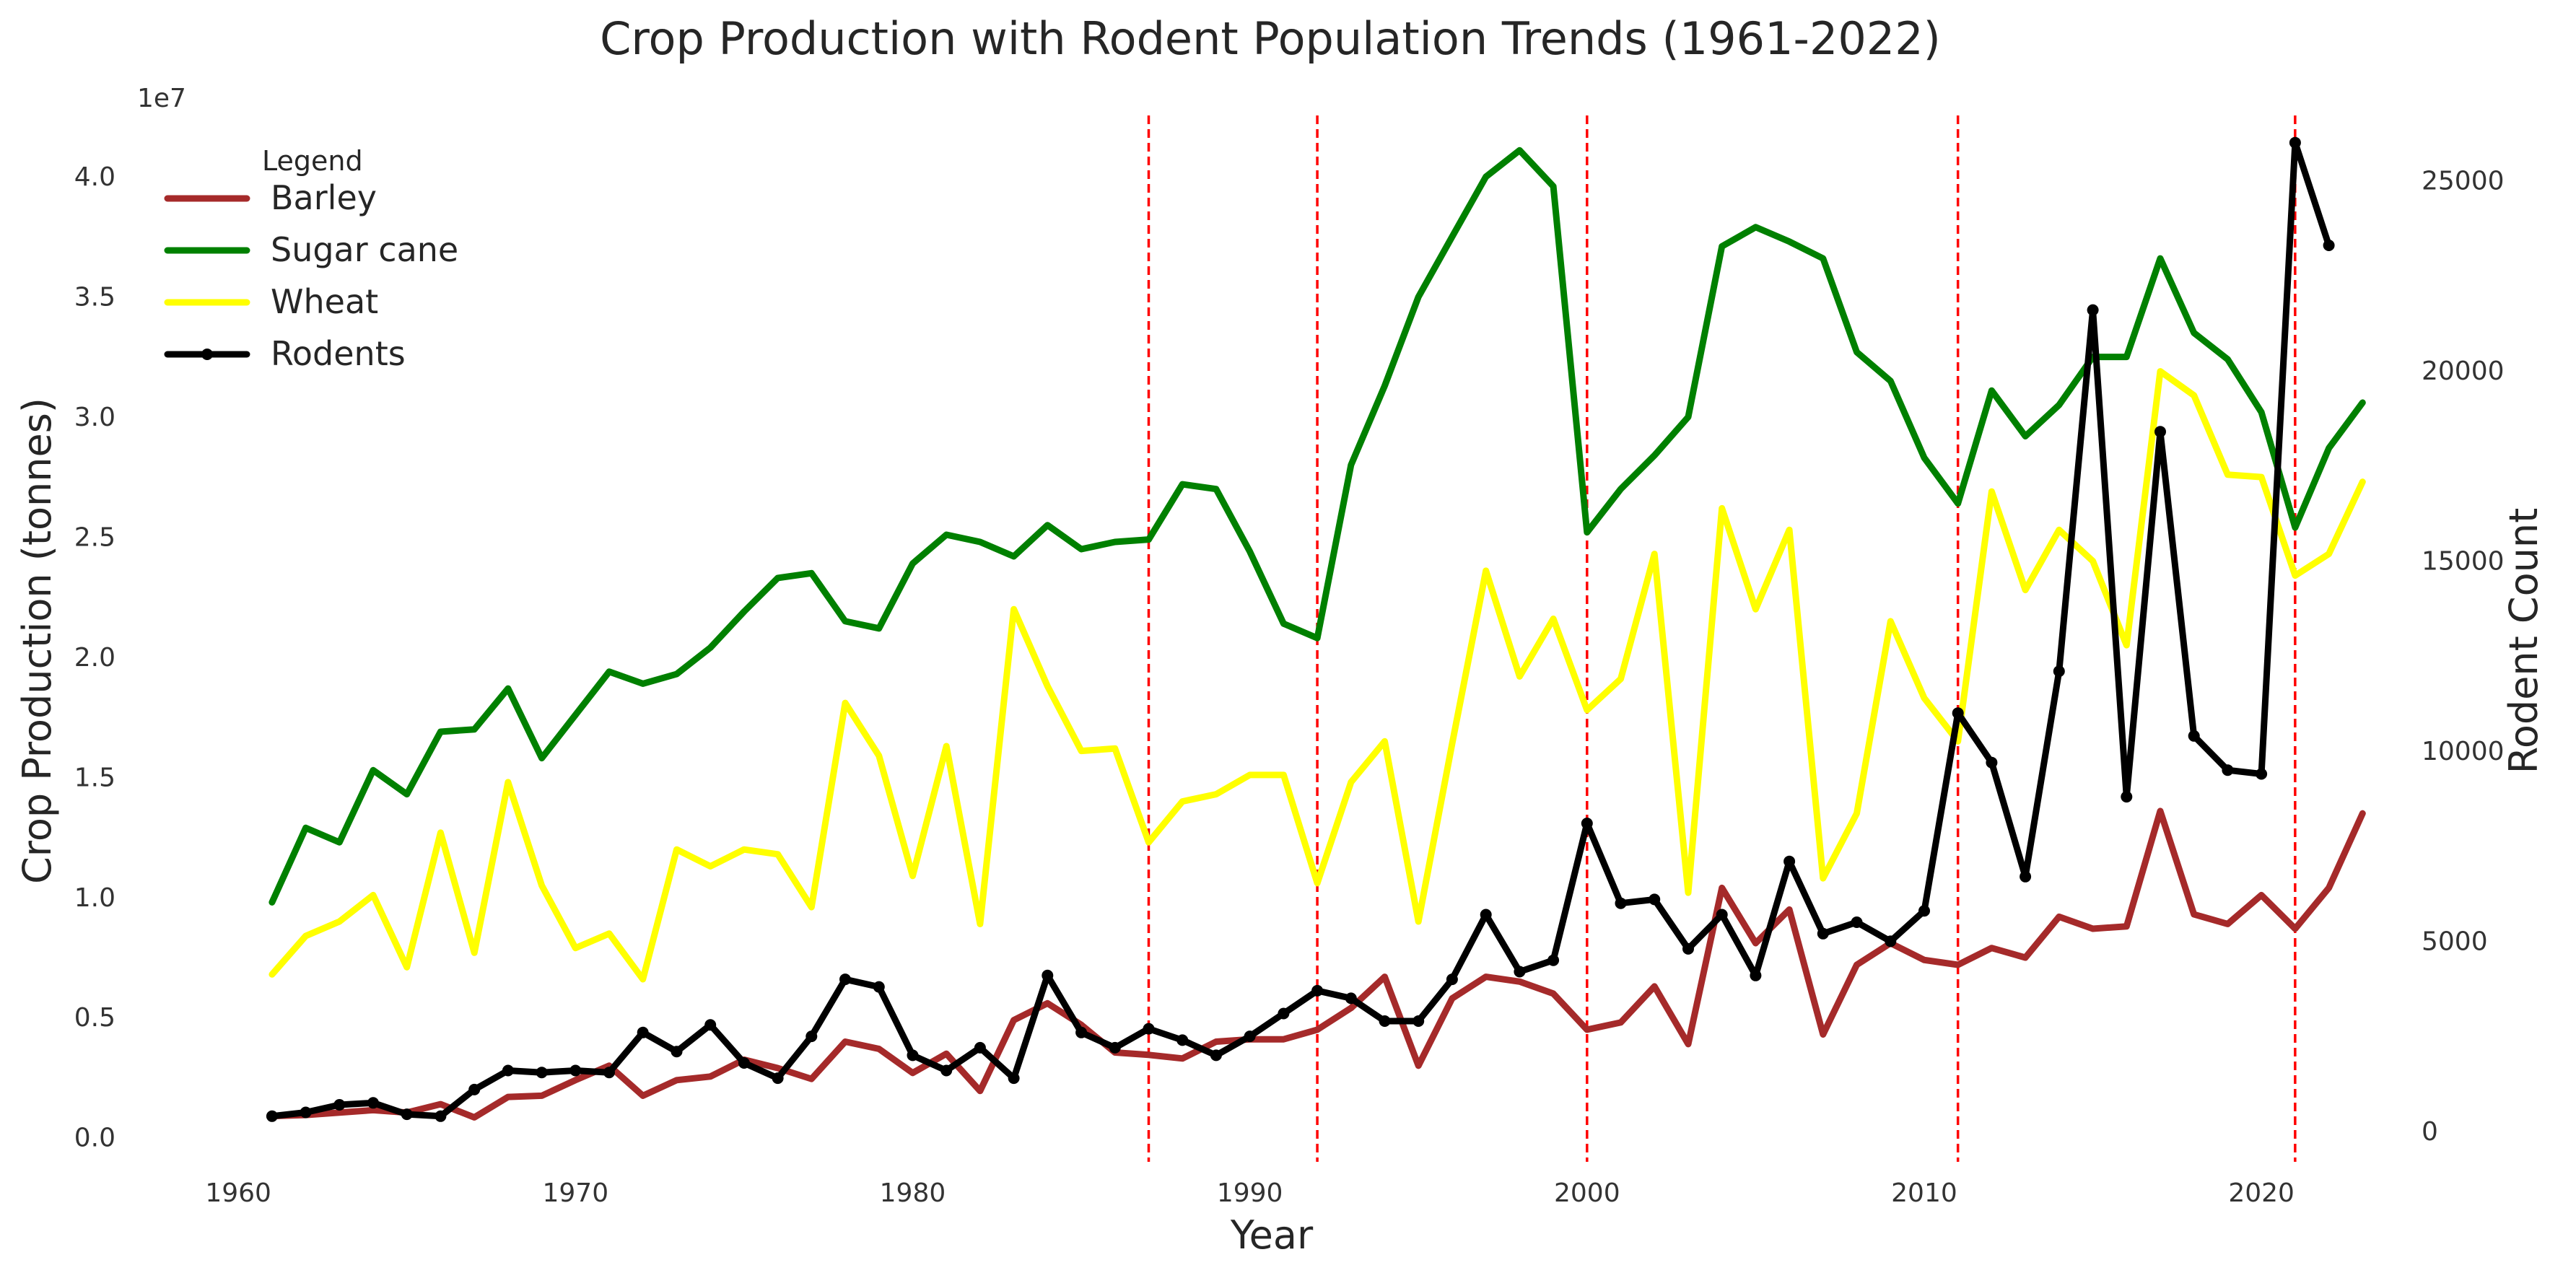 The width and height of the screenshot is (2576, 1278). Describe the element at coordinates (913, 1193) in the screenshot. I see `x-tick-1980: 1980` at that location.